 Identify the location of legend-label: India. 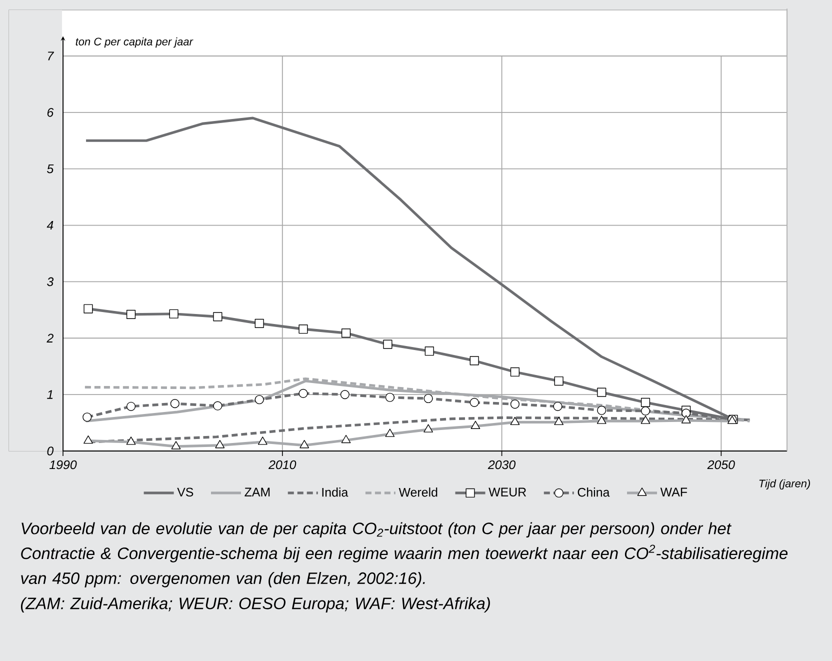
(335, 492).